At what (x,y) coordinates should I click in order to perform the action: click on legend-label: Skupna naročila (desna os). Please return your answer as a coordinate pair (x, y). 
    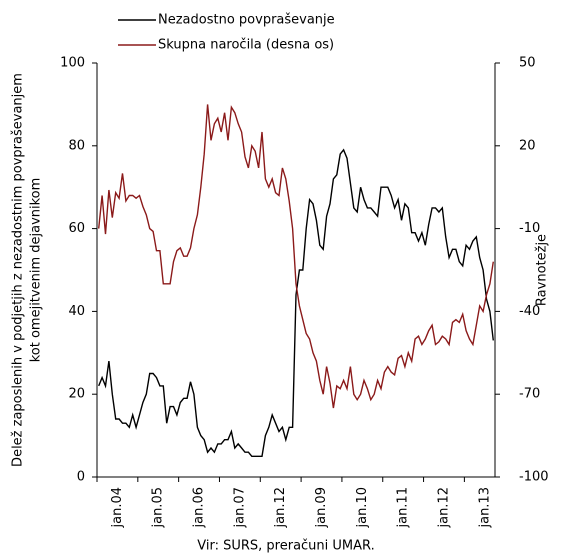
    Looking at the image, I should click on (246, 45).